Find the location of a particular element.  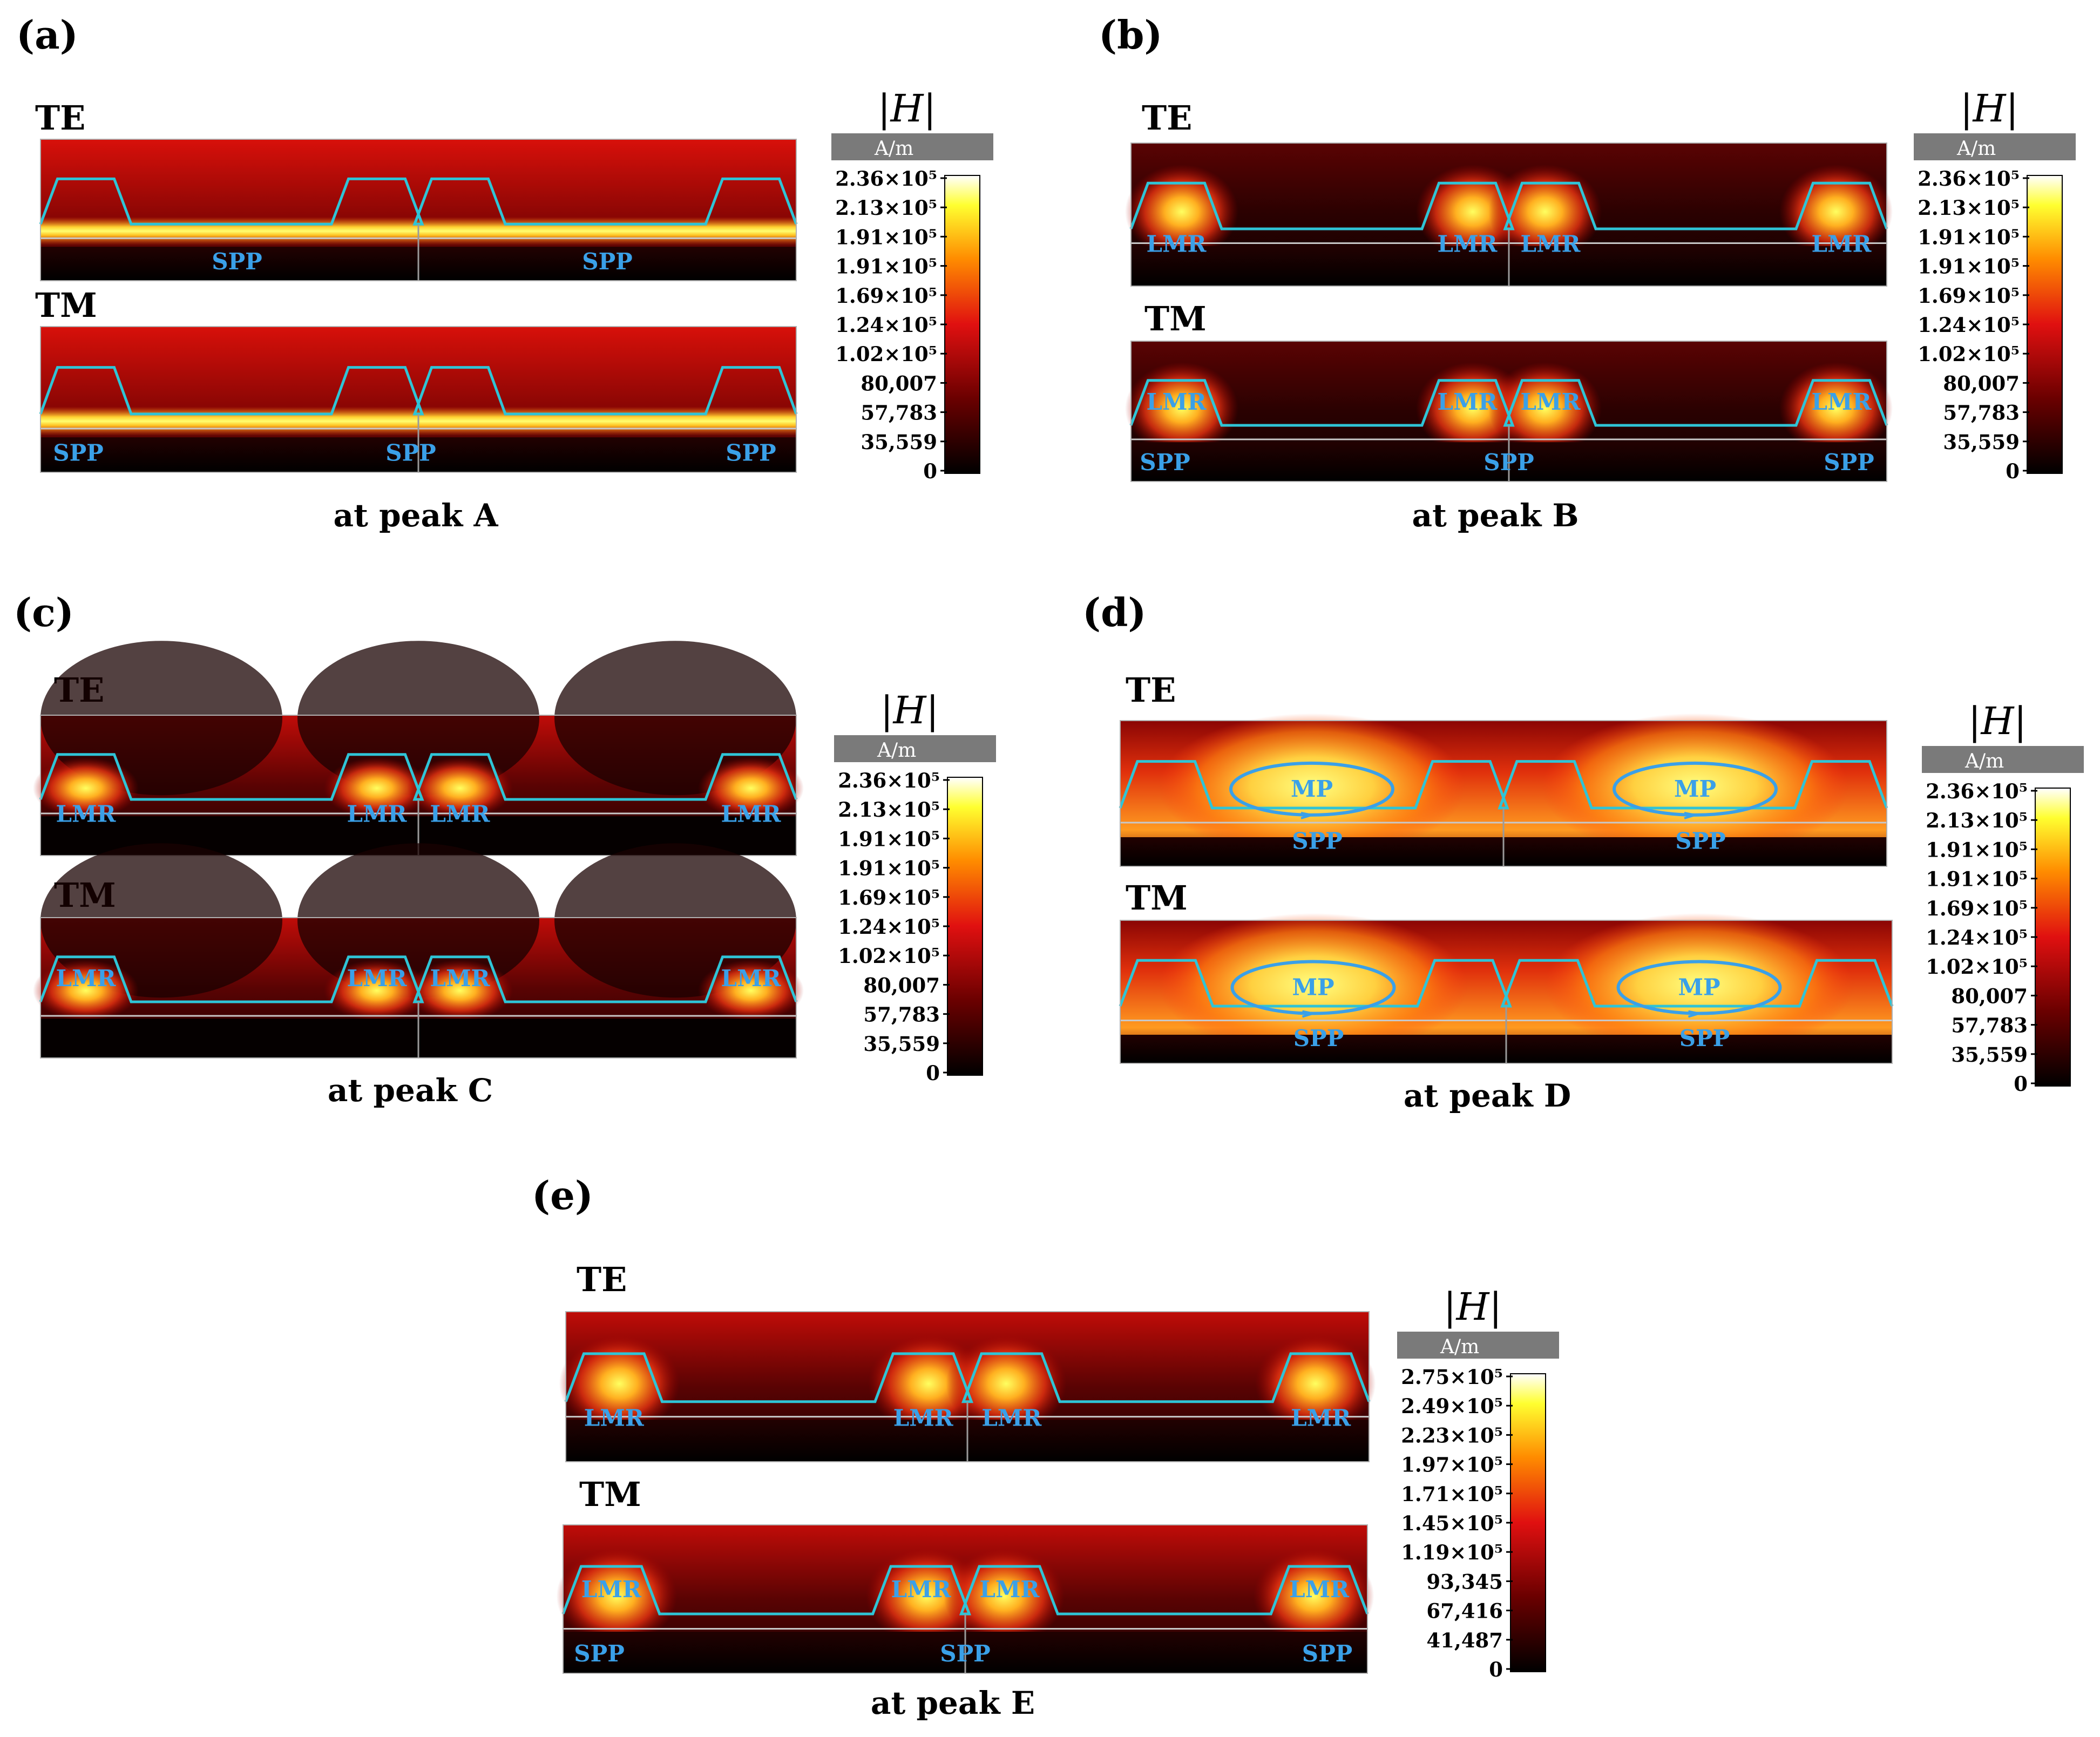

panel-caption: at peak A is located at coordinates (416, 515).